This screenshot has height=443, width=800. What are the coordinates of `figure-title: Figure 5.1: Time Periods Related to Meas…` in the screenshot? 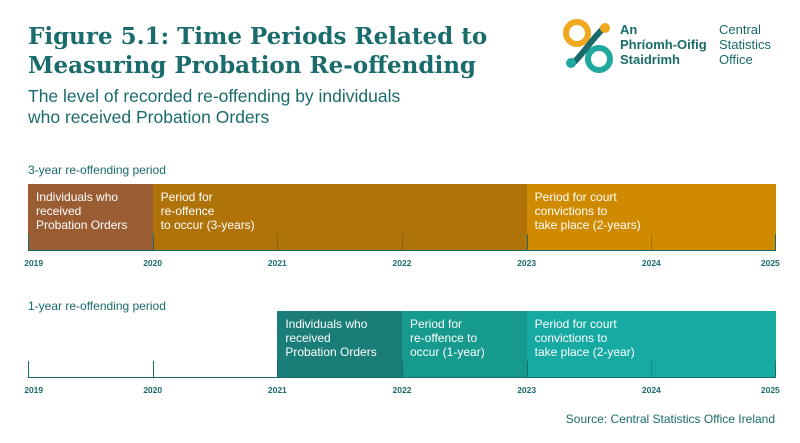 It's located at (278, 51).